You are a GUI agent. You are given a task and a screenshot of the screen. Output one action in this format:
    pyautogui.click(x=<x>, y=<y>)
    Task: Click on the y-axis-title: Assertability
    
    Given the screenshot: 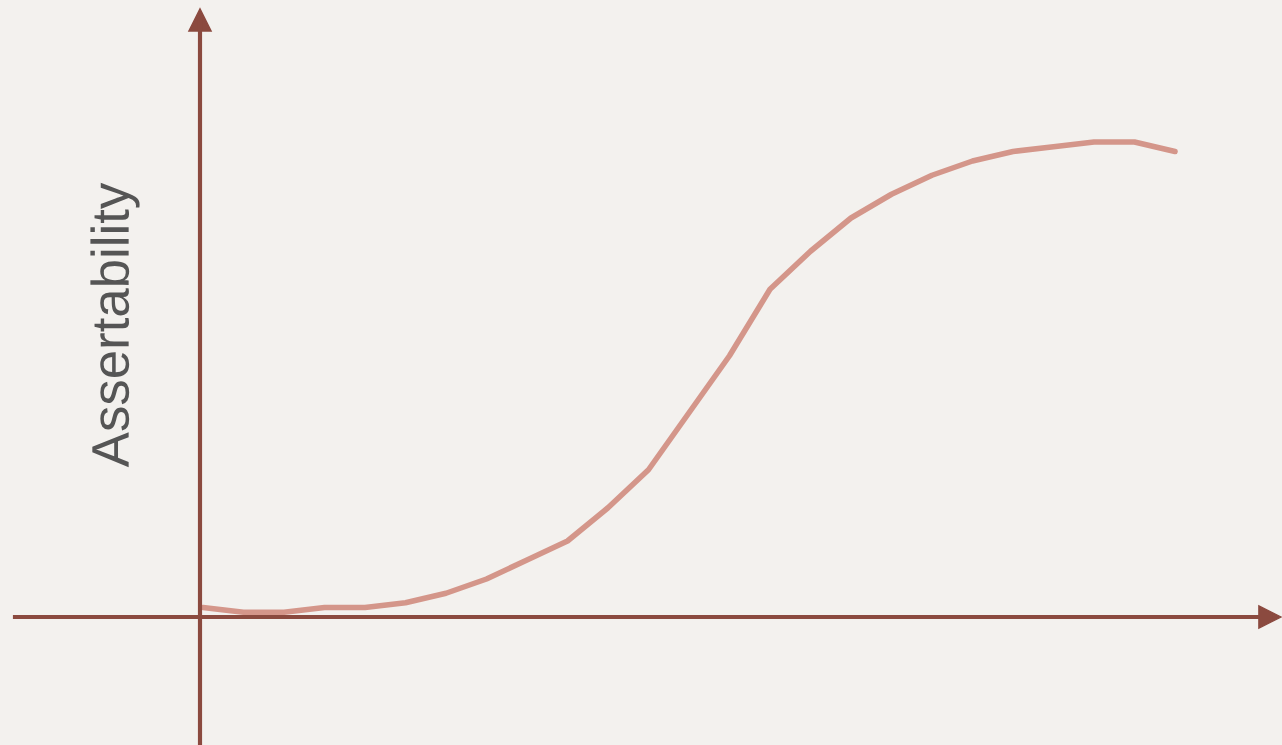 What is the action you would take?
    pyautogui.click(x=115, y=325)
    